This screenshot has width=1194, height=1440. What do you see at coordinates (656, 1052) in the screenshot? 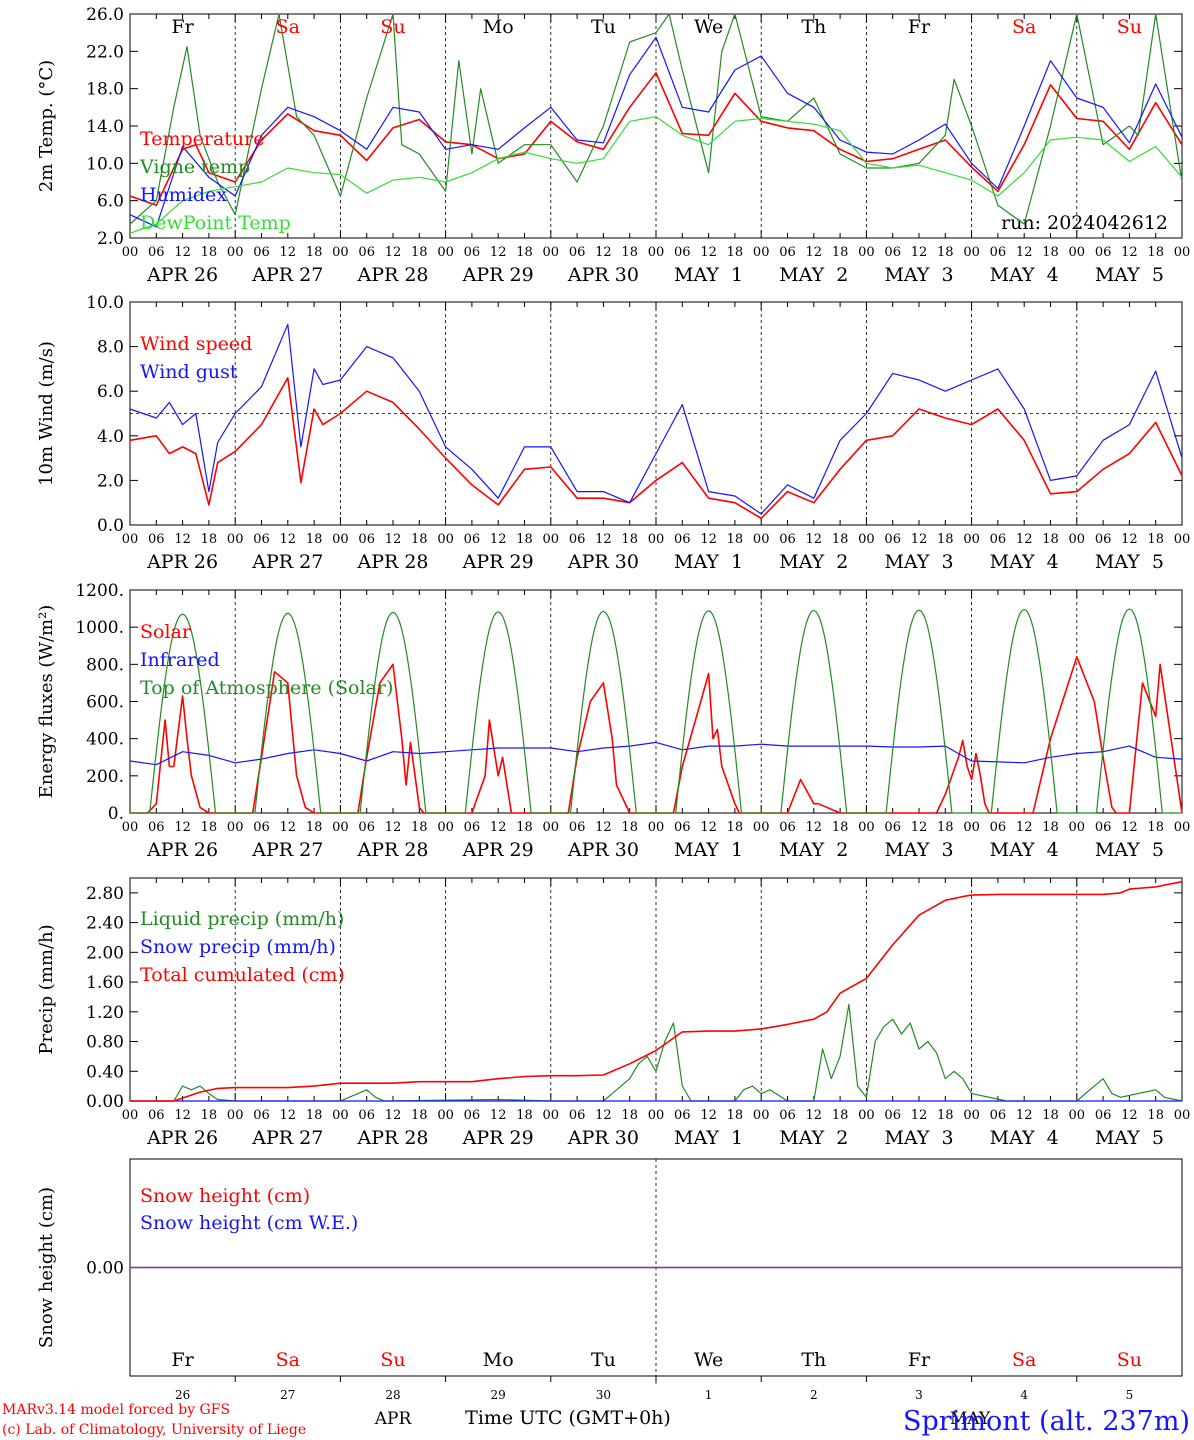
I see `series-line-liquid-precip-mm-h` at bounding box center [656, 1052].